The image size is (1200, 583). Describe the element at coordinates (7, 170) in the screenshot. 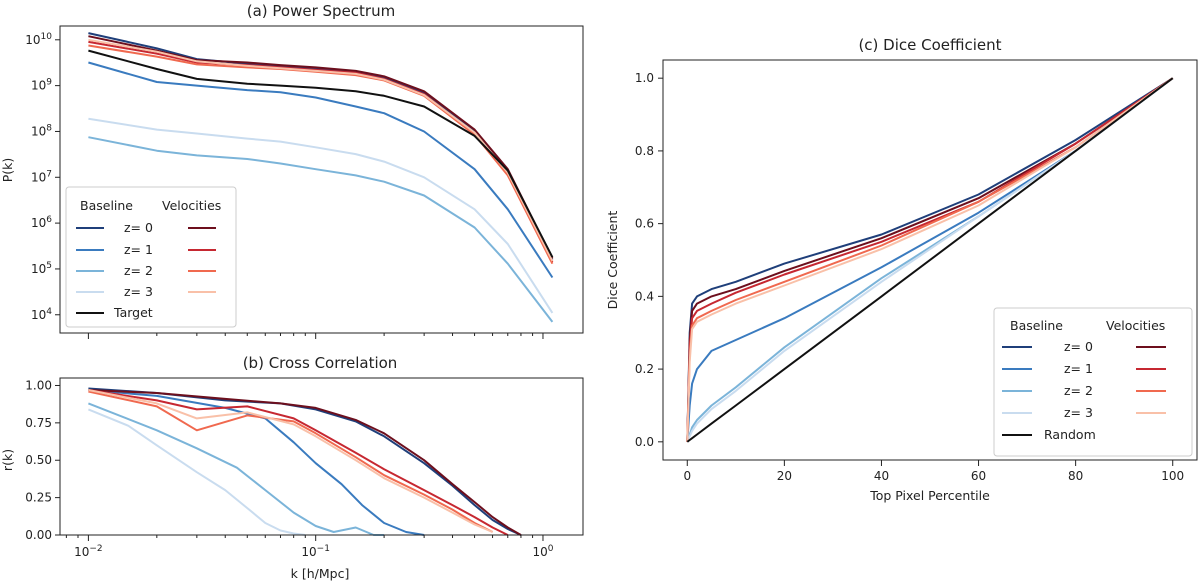

I see `power-spectrum-ylabel: P(k)` at that location.